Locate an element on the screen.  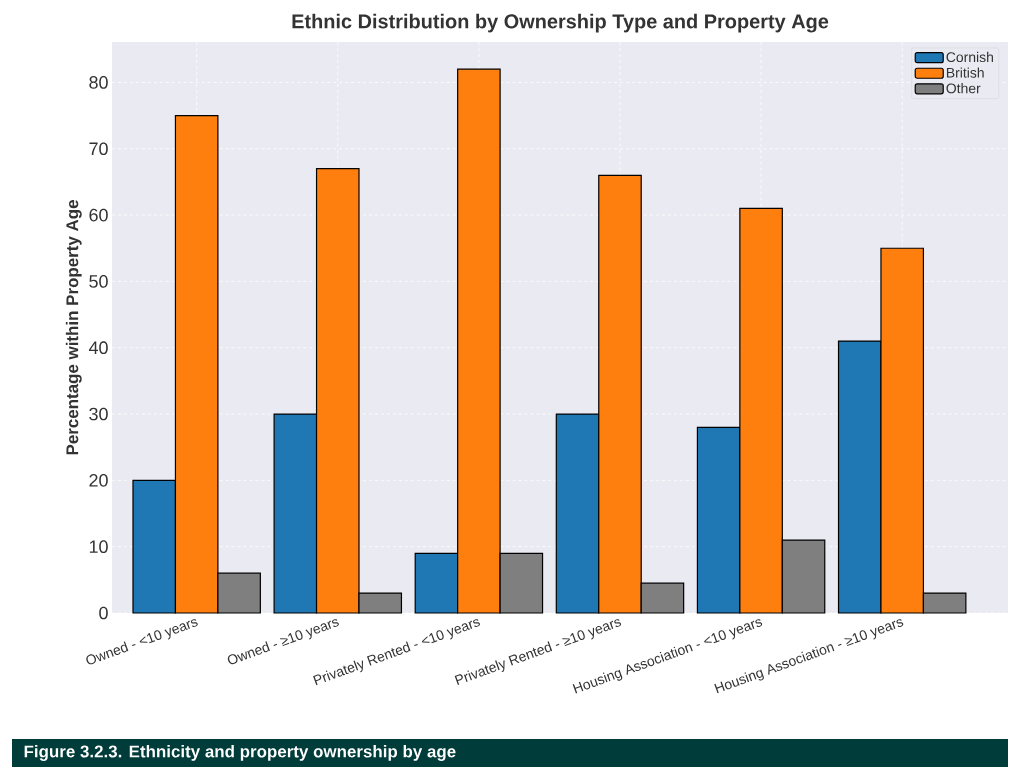
y-tick-label: 50 is located at coordinates (98, 281).